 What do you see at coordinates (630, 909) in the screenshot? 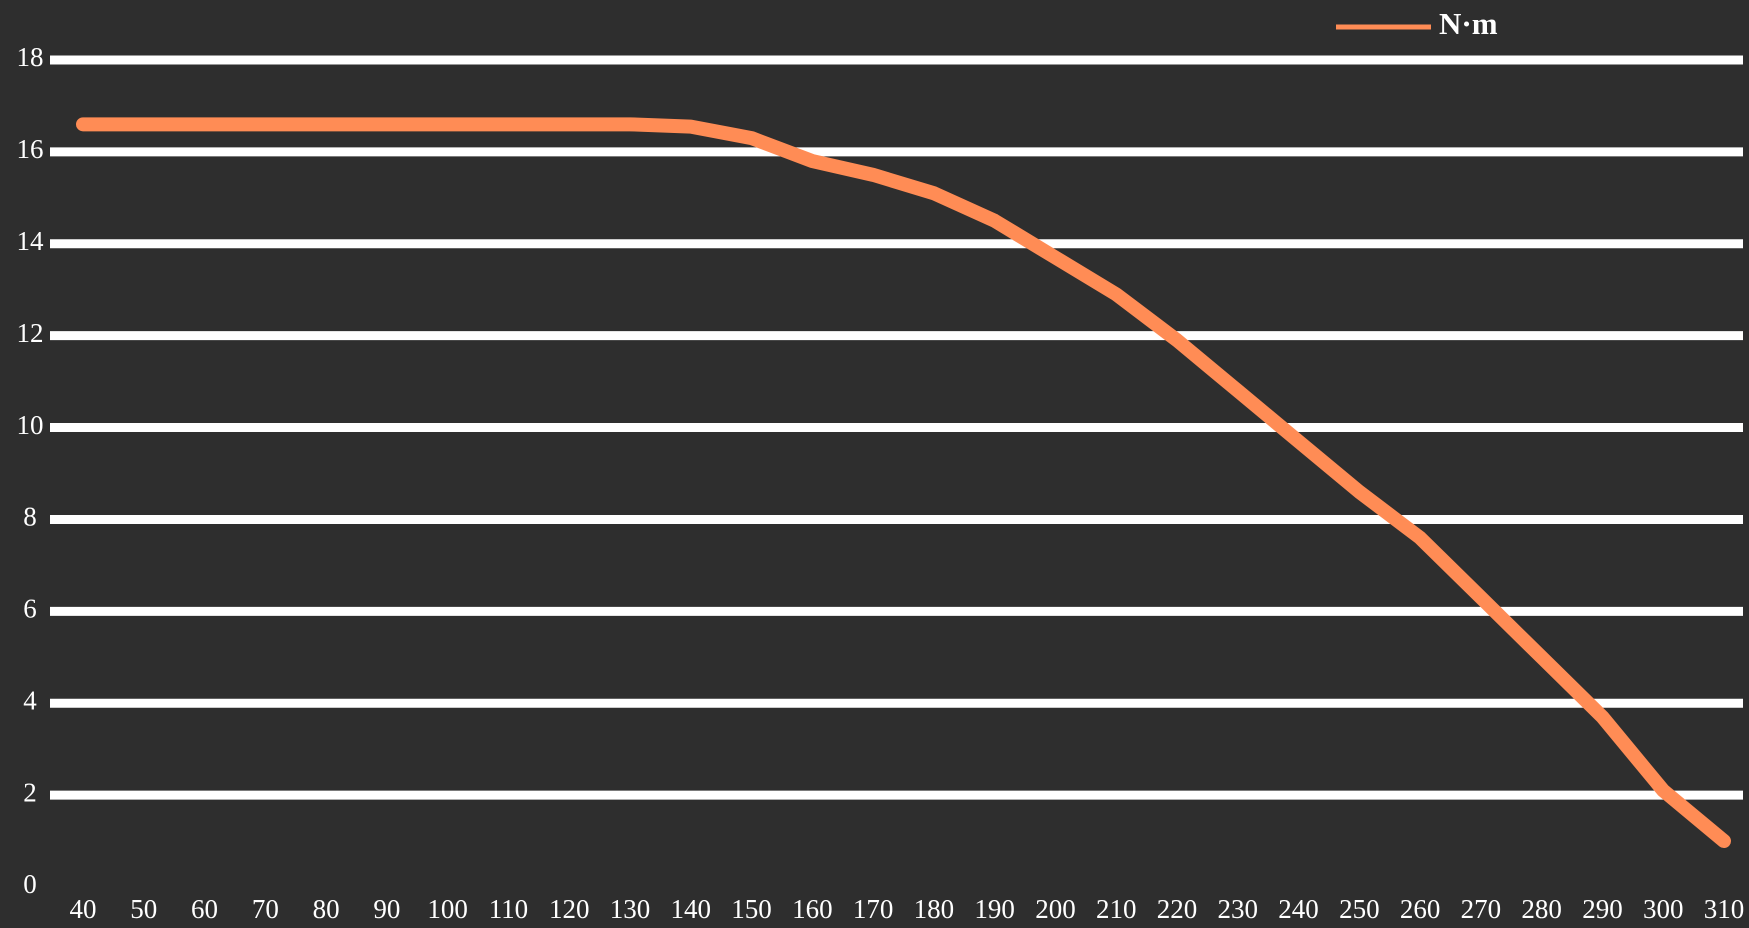
I see `x-tick-label: 130` at bounding box center [630, 909].